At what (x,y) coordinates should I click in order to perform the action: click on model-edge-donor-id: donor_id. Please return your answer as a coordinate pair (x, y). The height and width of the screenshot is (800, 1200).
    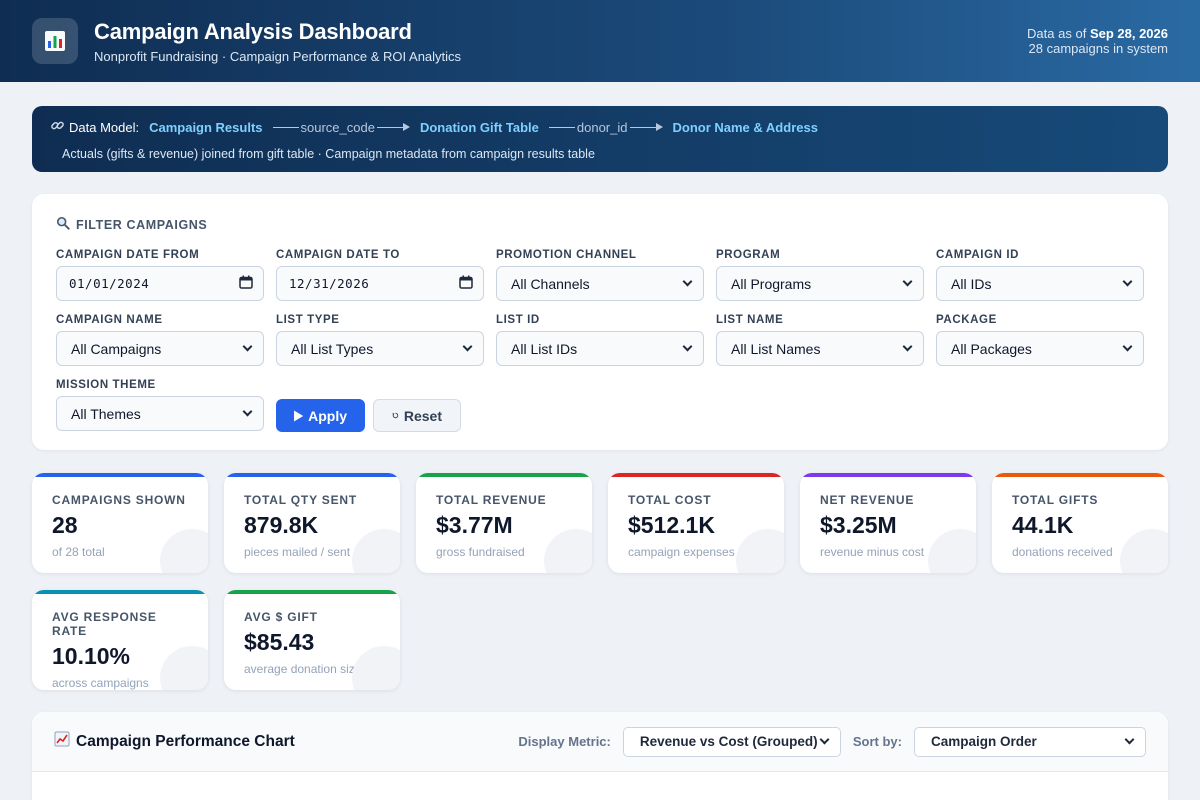
    Looking at the image, I should click on (605, 127).